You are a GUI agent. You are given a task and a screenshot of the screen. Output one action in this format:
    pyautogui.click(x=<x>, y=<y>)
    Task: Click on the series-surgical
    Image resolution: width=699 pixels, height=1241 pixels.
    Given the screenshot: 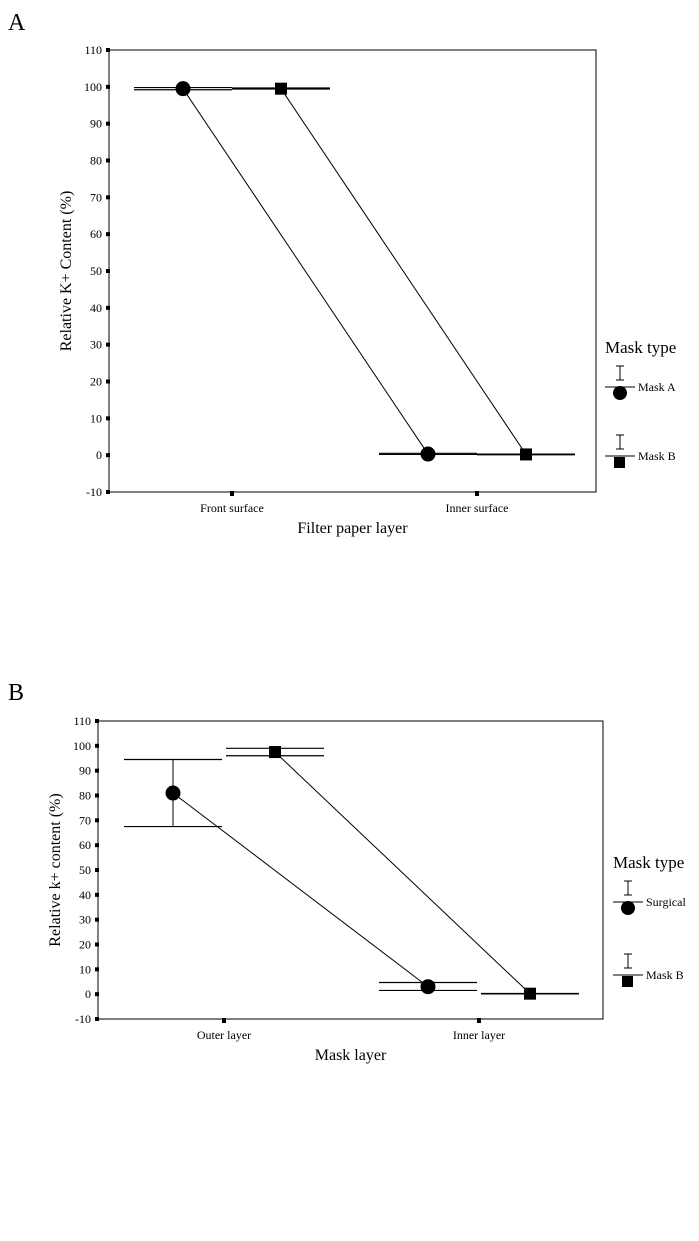 What is the action you would take?
    pyautogui.click(x=300, y=876)
    